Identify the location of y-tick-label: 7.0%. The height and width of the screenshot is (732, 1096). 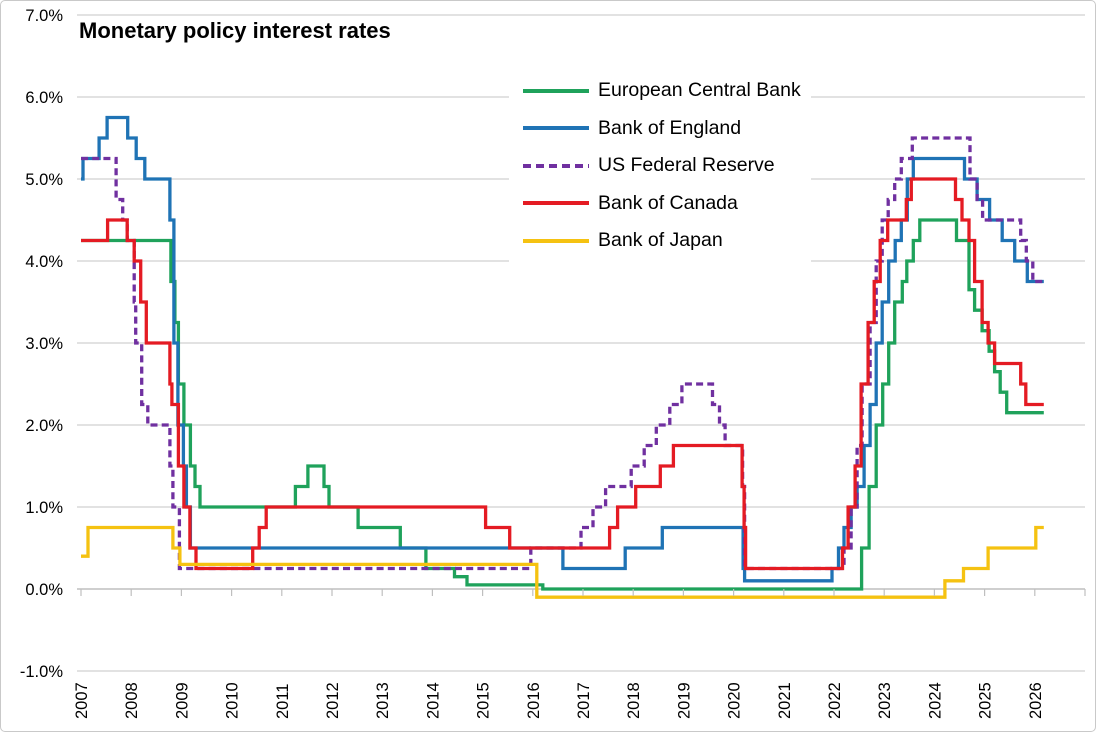
(44, 16).